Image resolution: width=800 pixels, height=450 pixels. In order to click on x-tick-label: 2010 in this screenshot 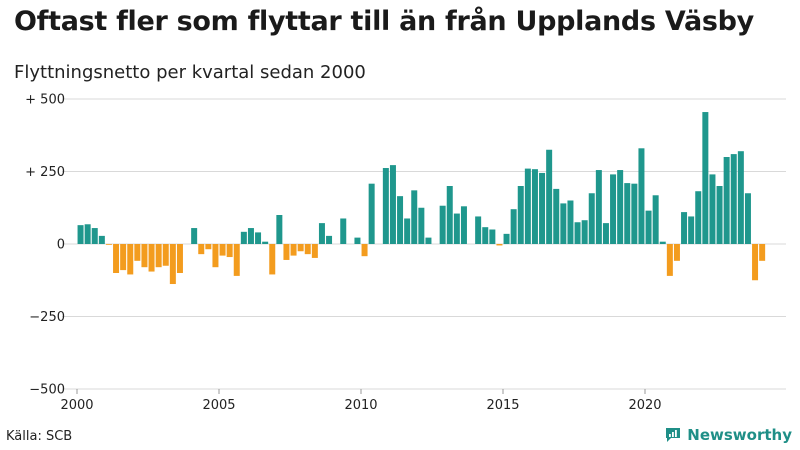, I will do `click(360, 405)`.